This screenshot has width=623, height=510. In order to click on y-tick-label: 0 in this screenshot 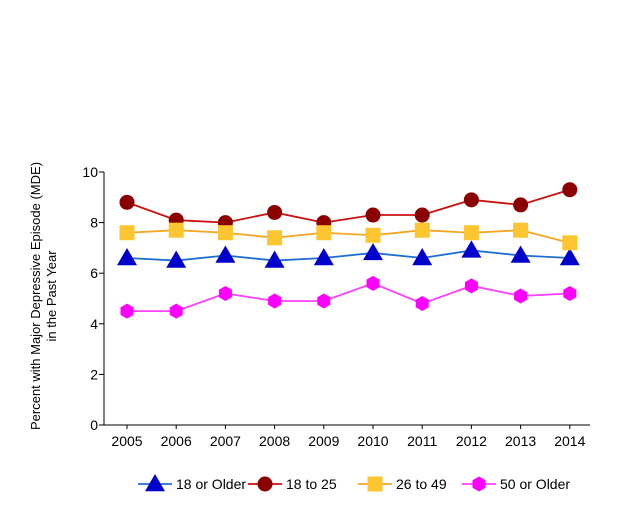, I will do `click(94, 425)`.